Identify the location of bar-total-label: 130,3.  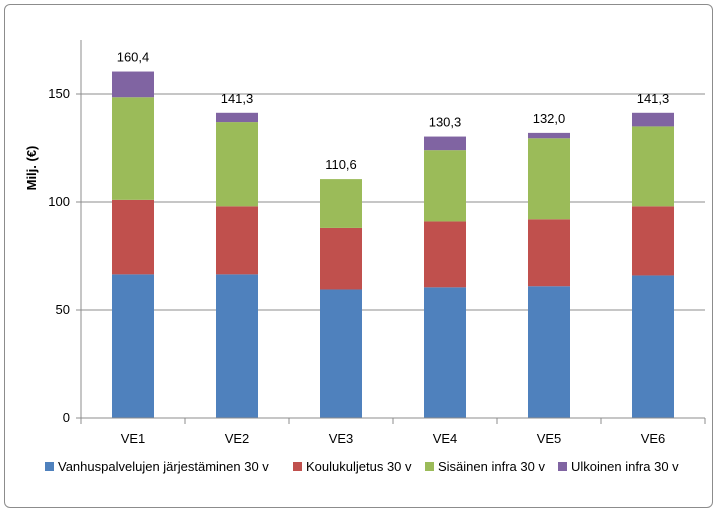
(445, 122).